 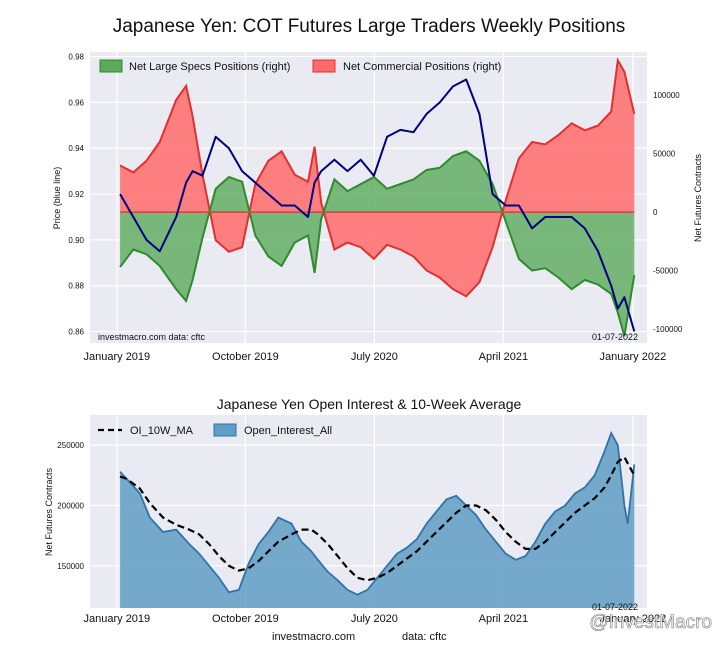 What do you see at coordinates (288, 431) in the screenshot?
I see `legend-label-oi: Open_Interest_All` at bounding box center [288, 431].